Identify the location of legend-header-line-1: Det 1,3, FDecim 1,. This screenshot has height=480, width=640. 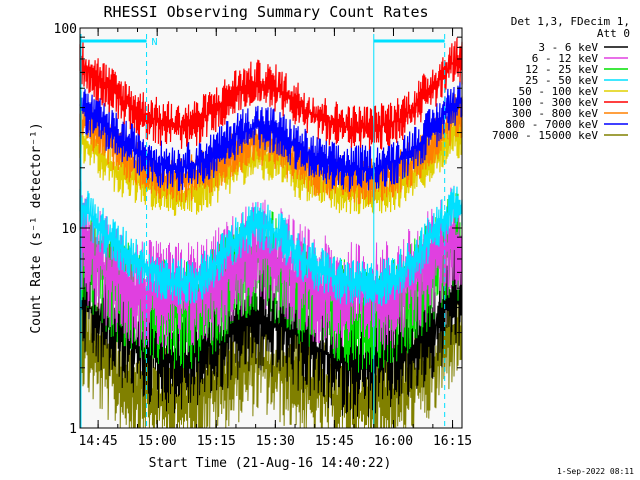
(570, 21).